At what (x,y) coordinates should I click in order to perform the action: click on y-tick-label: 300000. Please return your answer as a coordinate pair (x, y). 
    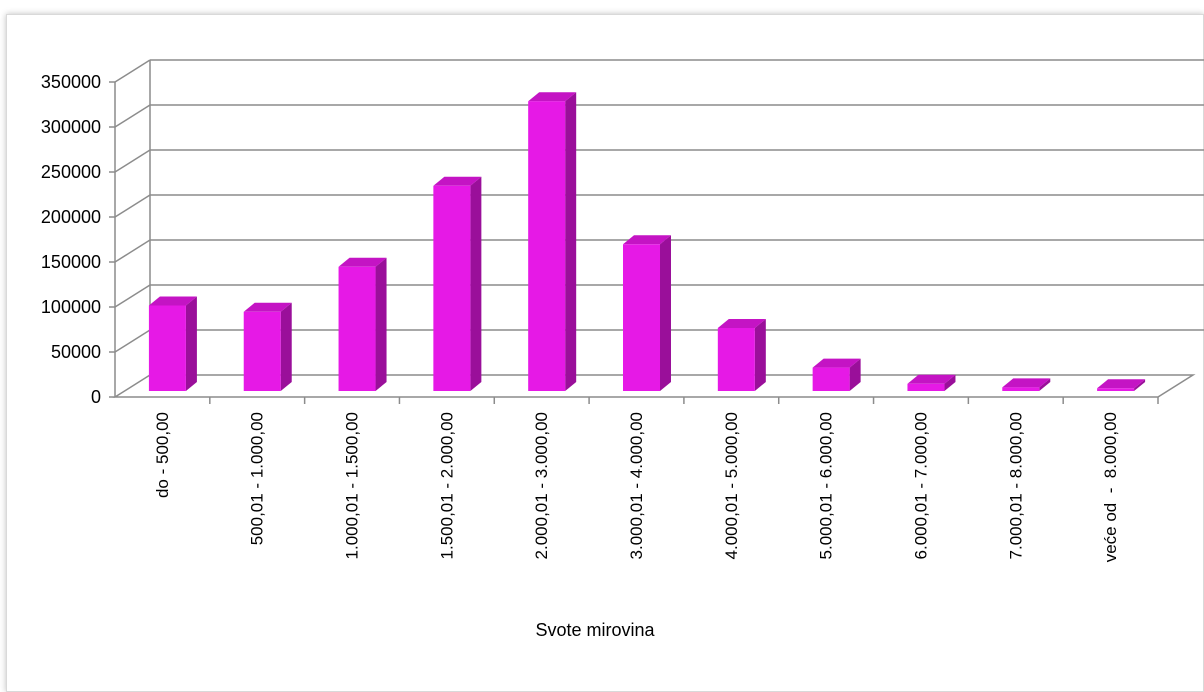
    Looking at the image, I should click on (71, 127).